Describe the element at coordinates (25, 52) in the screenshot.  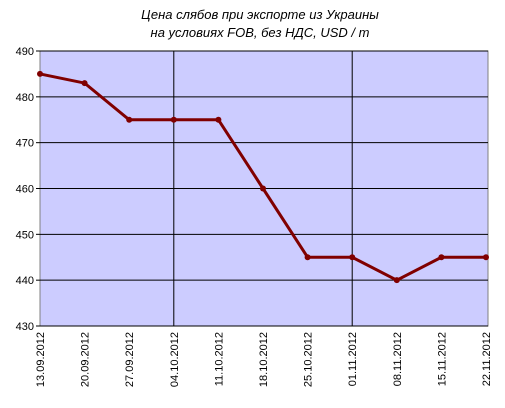
I see `y-tick-label: 490` at that location.